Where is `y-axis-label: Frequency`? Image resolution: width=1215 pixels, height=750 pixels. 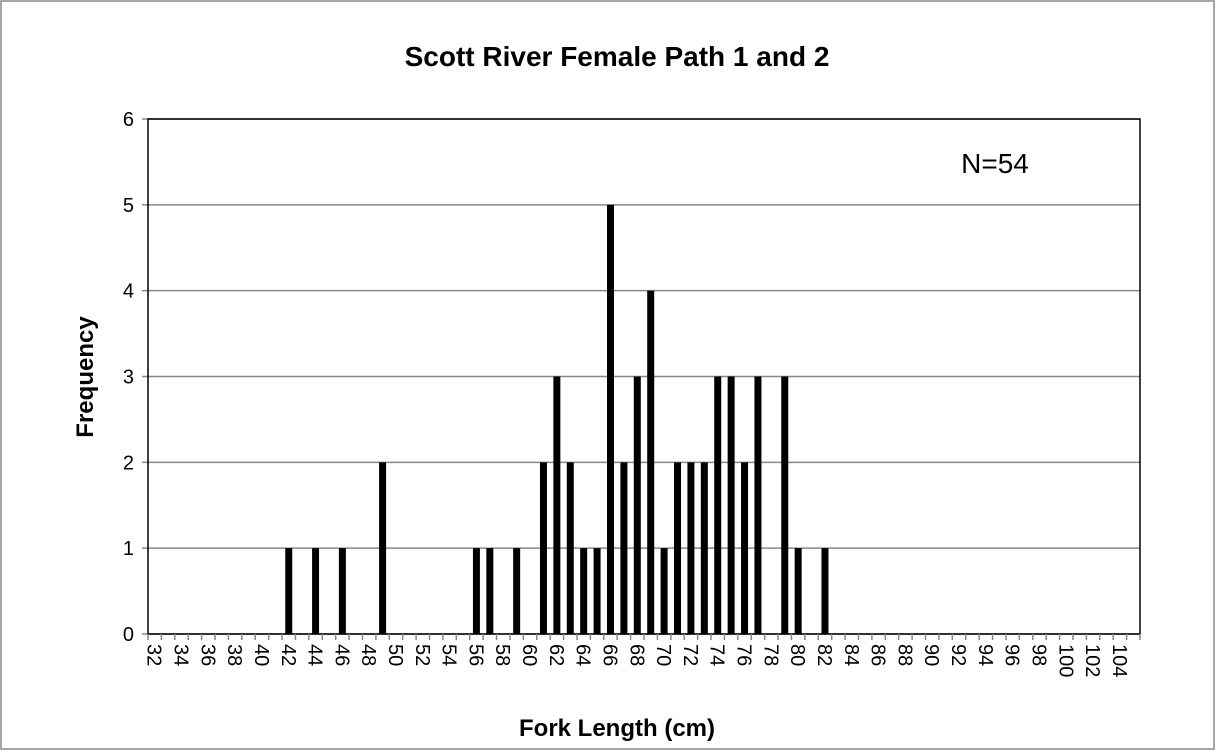 y-axis-label: Frequency is located at coordinates (85, 377).